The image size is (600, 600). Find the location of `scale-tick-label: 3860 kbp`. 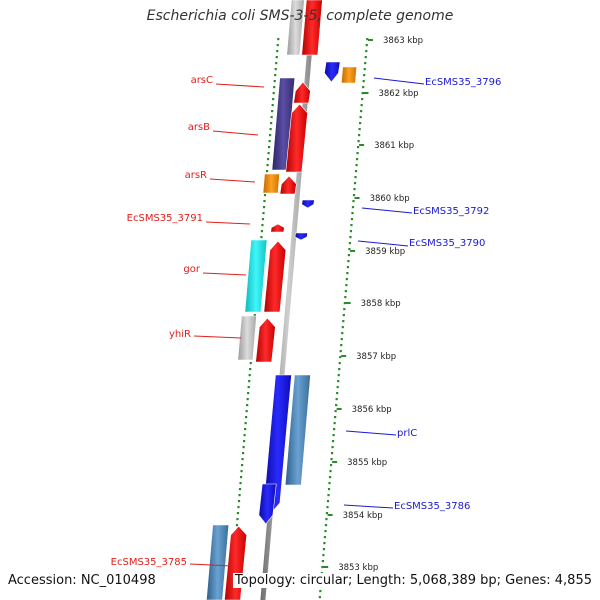

scale-tick-label: 3860 kbp is located at coordinates (390, 199).